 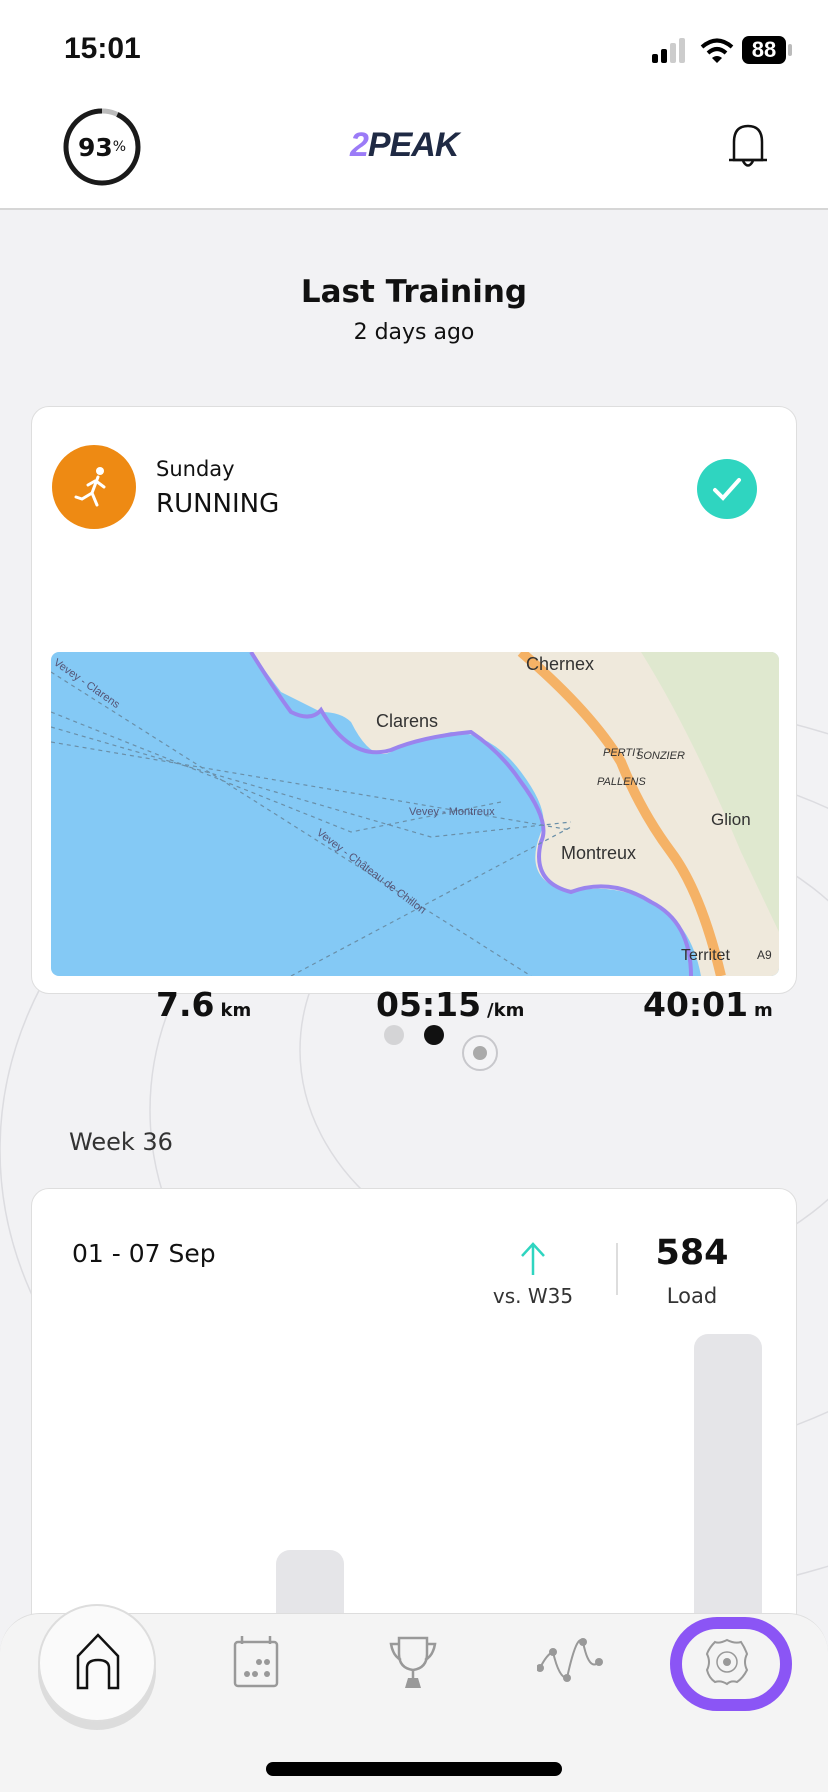 What do you see at coordinates (144, 1253) in the screenshot?
I see `week-range: 01 - 07 Sep` at bounding box center [144, 1253].